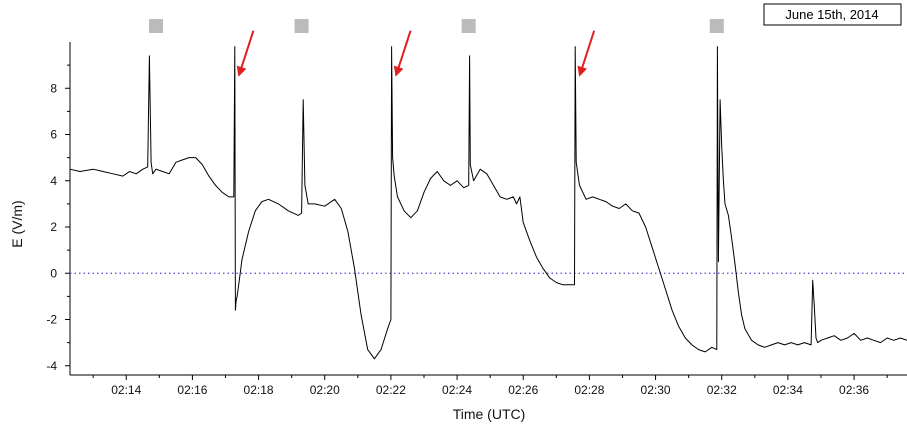 This screenshot has height=427, width=907. What do you see at coordinates (192, 390) in the screenshot?
I see `x-tick-label: 02:16` at bounding box center [192, 390].